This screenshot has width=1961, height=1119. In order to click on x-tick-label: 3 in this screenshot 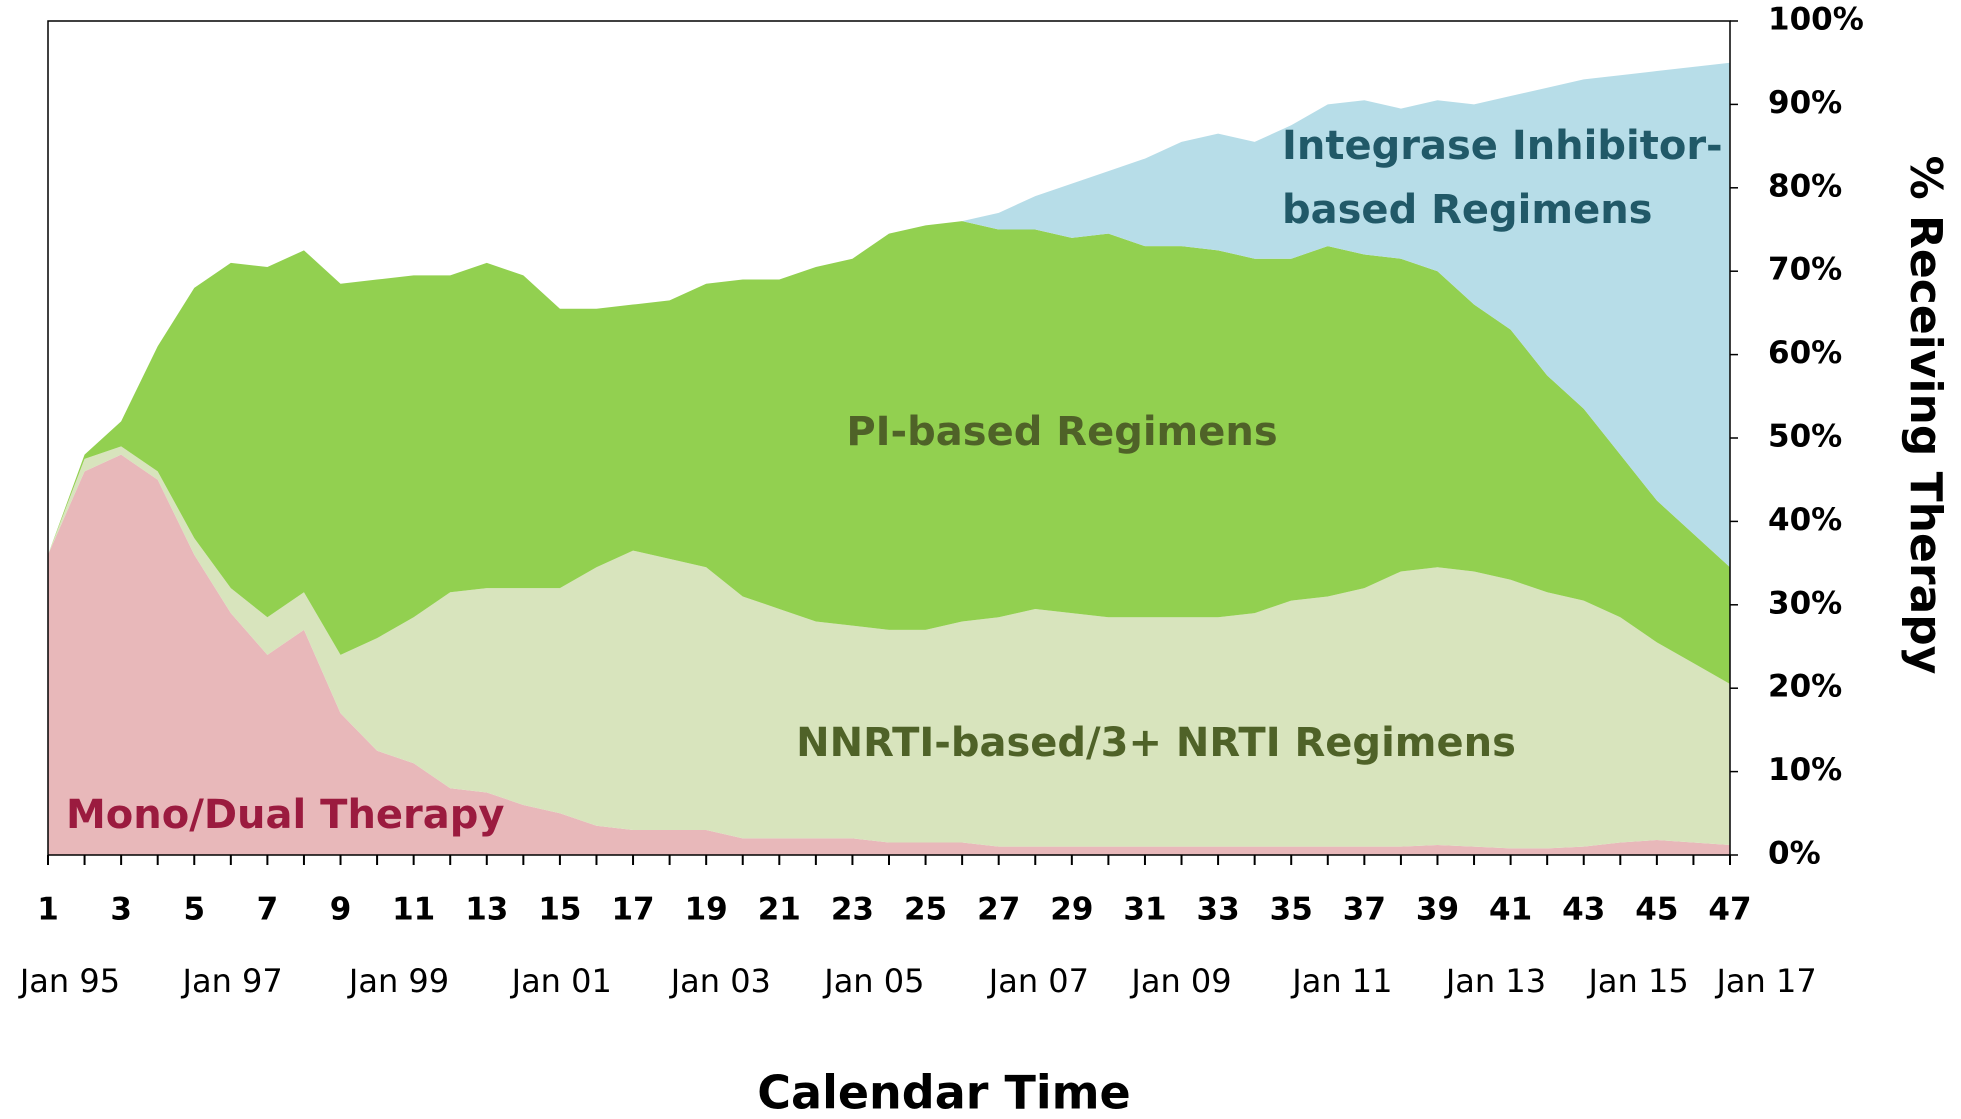, I will do `click(121, 910)`.